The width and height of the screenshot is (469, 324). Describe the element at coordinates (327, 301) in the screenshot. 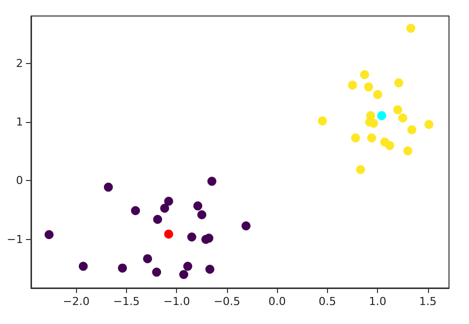

I see `x-tick-label: 0.5` at that location.